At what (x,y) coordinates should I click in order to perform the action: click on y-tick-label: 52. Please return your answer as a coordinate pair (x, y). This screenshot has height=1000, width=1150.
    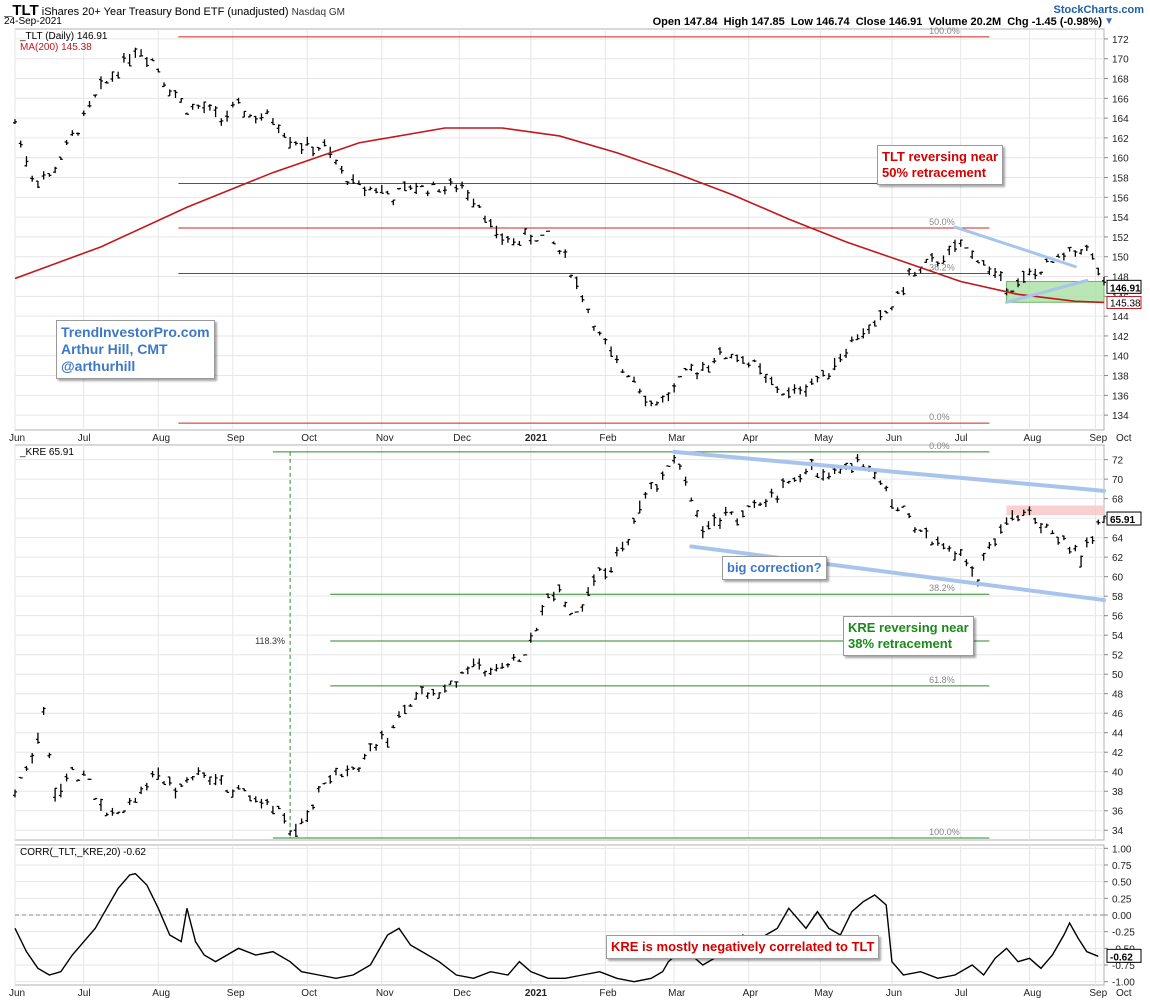
    Looking at the image, I should click on (1118, 656).